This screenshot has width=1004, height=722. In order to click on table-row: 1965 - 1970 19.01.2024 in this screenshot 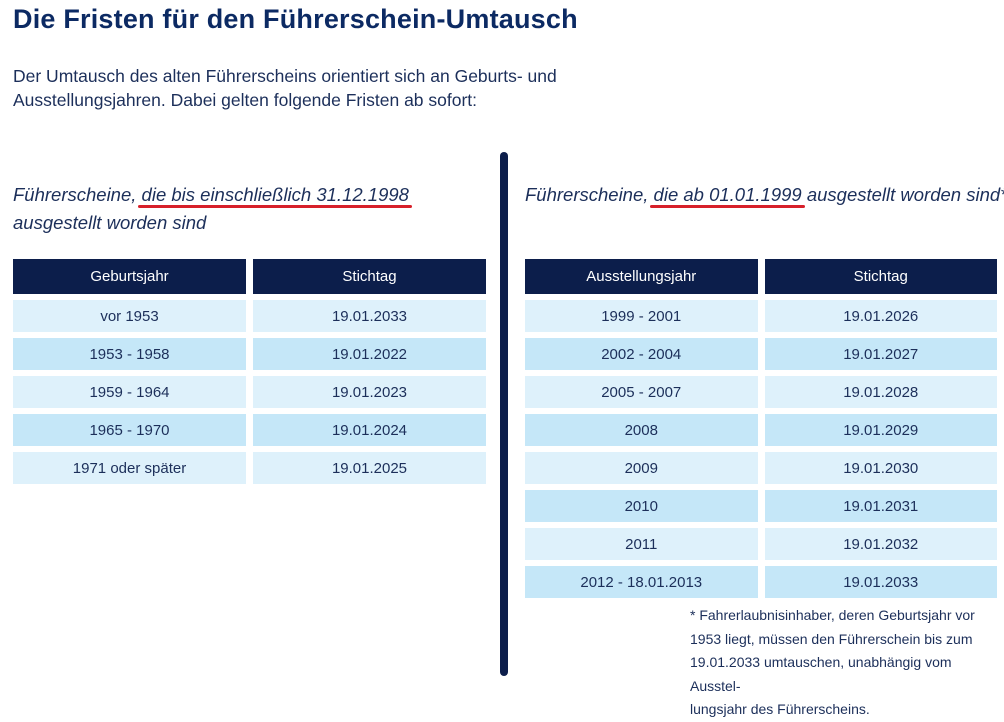, I will do `click(249, 430)`.